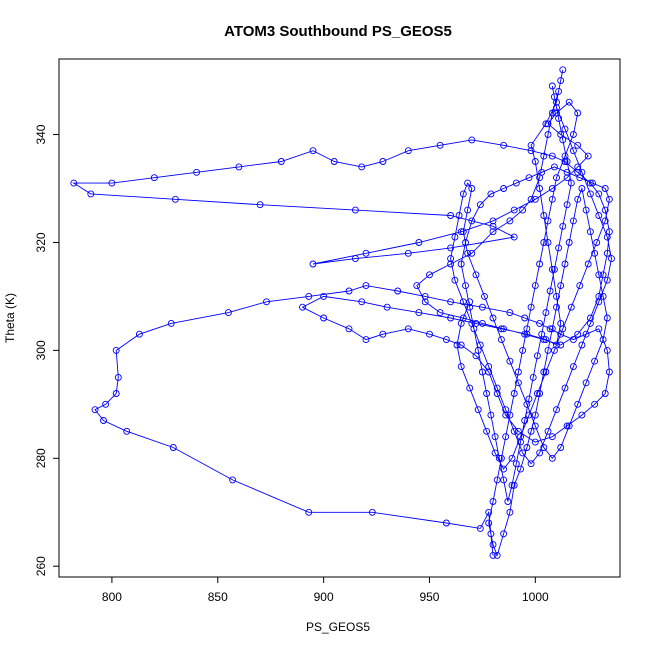  Describe the element at coordinates (46, 350) in the screenshot. I see `y-axis: 260 280 300 320 340` at that location.